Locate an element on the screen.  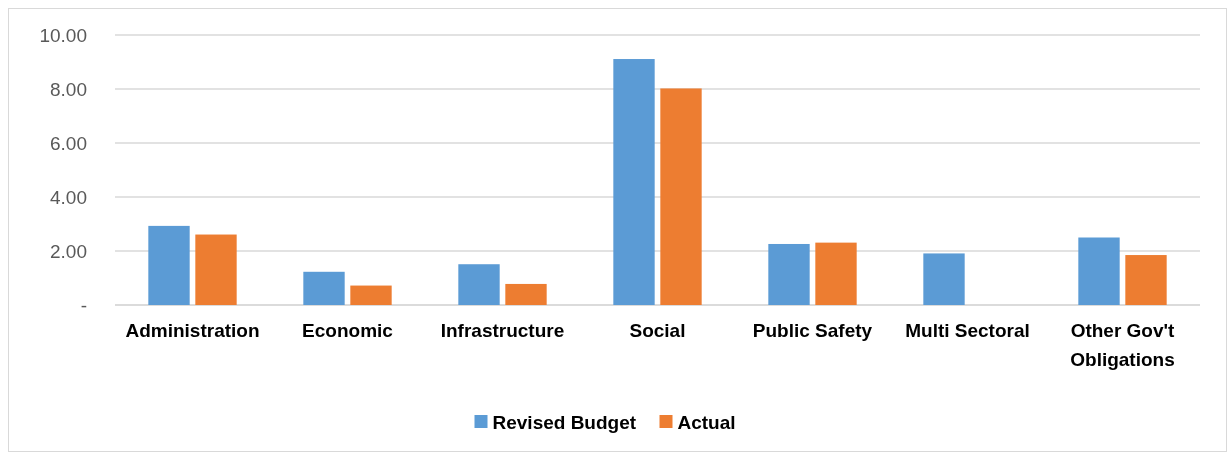
y-tick-label: 8.00 is located at coordinates (68, 89).